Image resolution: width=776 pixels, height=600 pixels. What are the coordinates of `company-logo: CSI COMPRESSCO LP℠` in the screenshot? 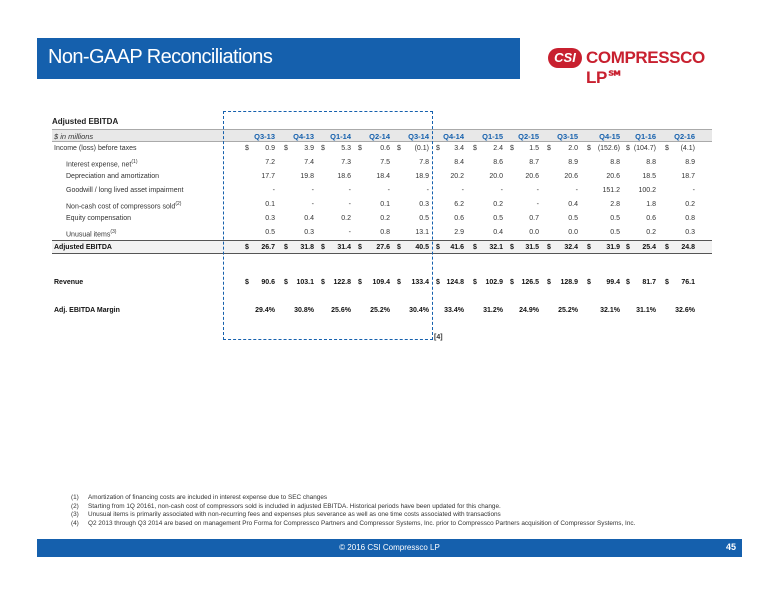 It's located at (631, 62).